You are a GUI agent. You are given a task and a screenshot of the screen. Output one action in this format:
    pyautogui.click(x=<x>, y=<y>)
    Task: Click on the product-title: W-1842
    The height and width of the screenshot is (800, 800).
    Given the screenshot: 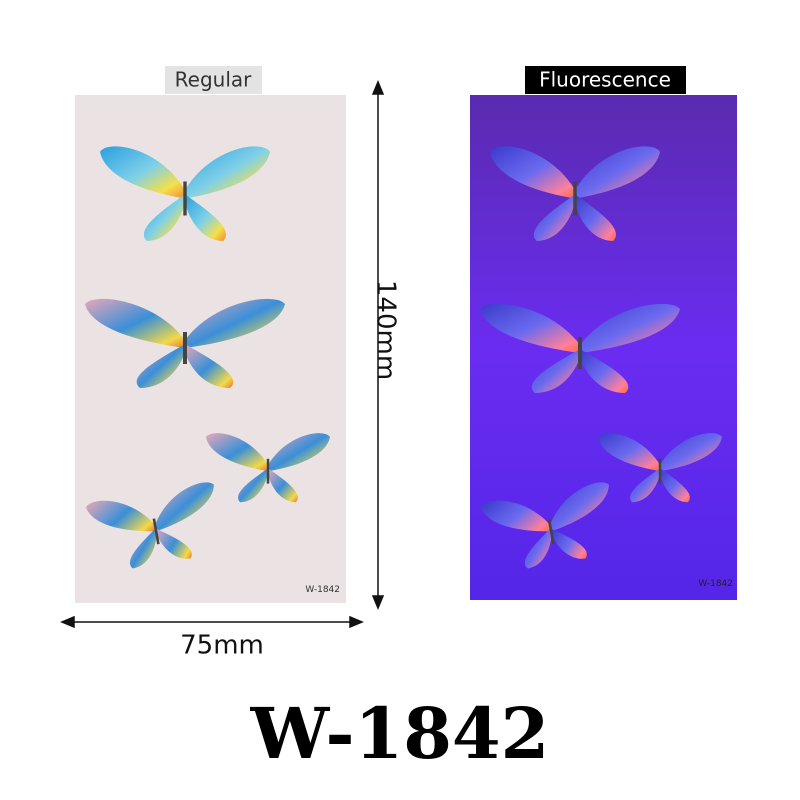 What is the action you would take?
    pyautogui.click(x=400, y=733)
    